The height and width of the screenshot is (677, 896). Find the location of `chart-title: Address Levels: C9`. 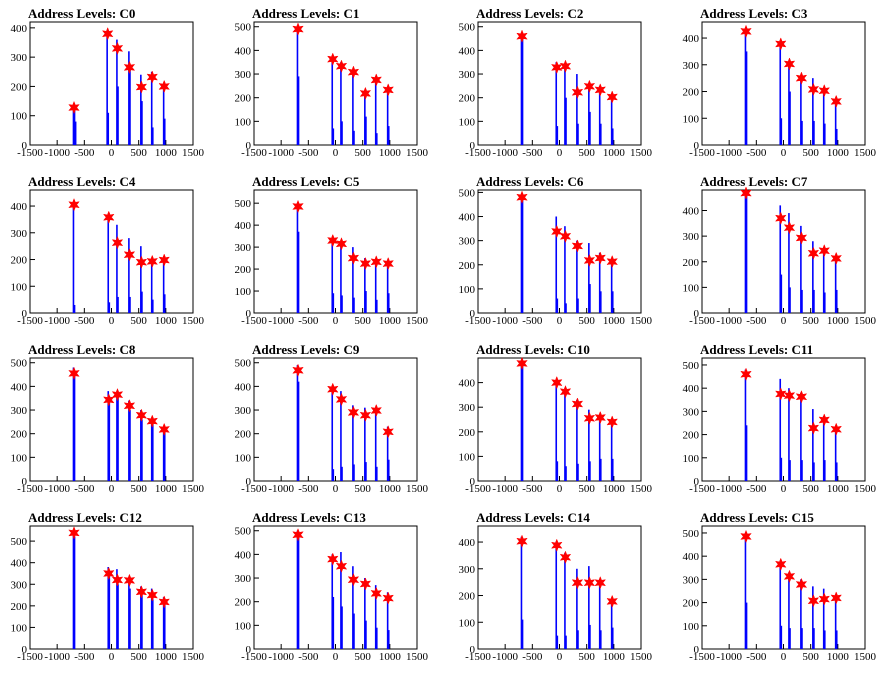

chart-title: Address Levels: C9 is located at coordinates (306, 349).